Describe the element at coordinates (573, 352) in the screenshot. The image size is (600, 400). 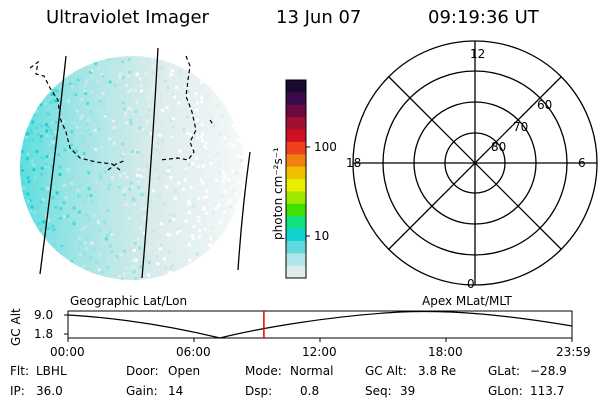
I see `time-tick-2359: 23:59` at that location.